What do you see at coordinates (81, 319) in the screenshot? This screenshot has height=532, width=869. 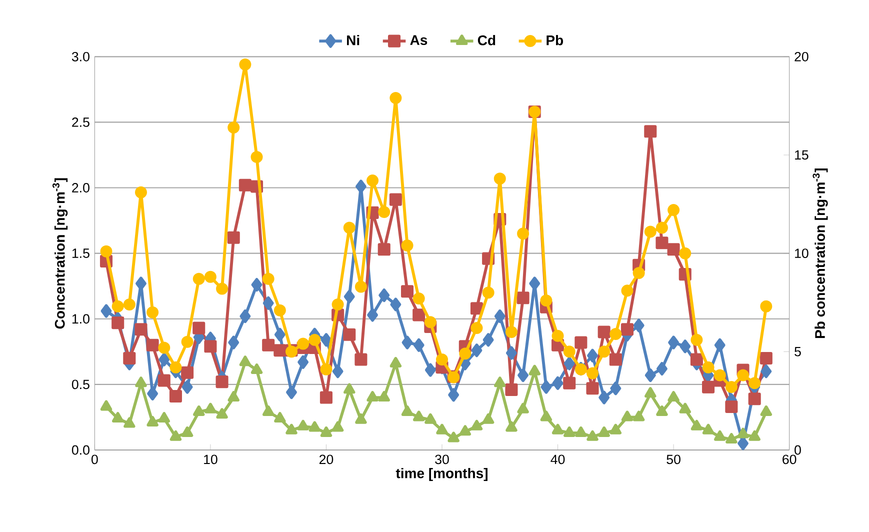 I see `y-tick-label: 1.0` at bounding box center [81, 319].